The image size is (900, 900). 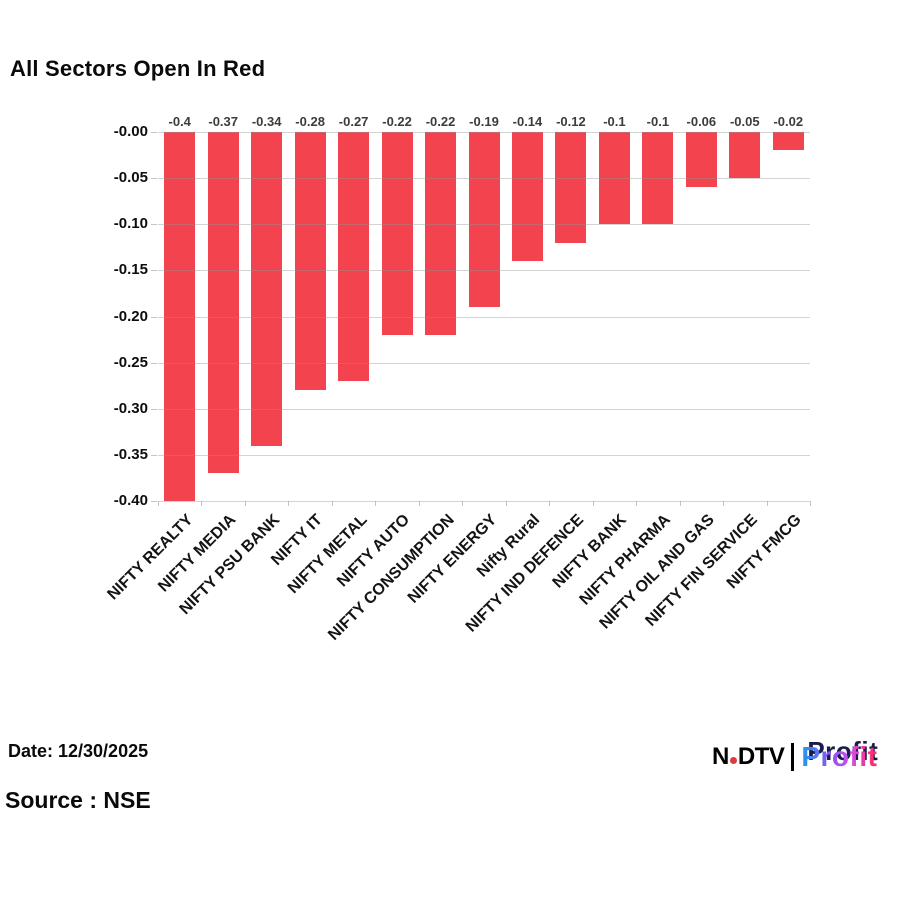 I want to click on bar-value-label: -0.4, so click(x=179, y=121).